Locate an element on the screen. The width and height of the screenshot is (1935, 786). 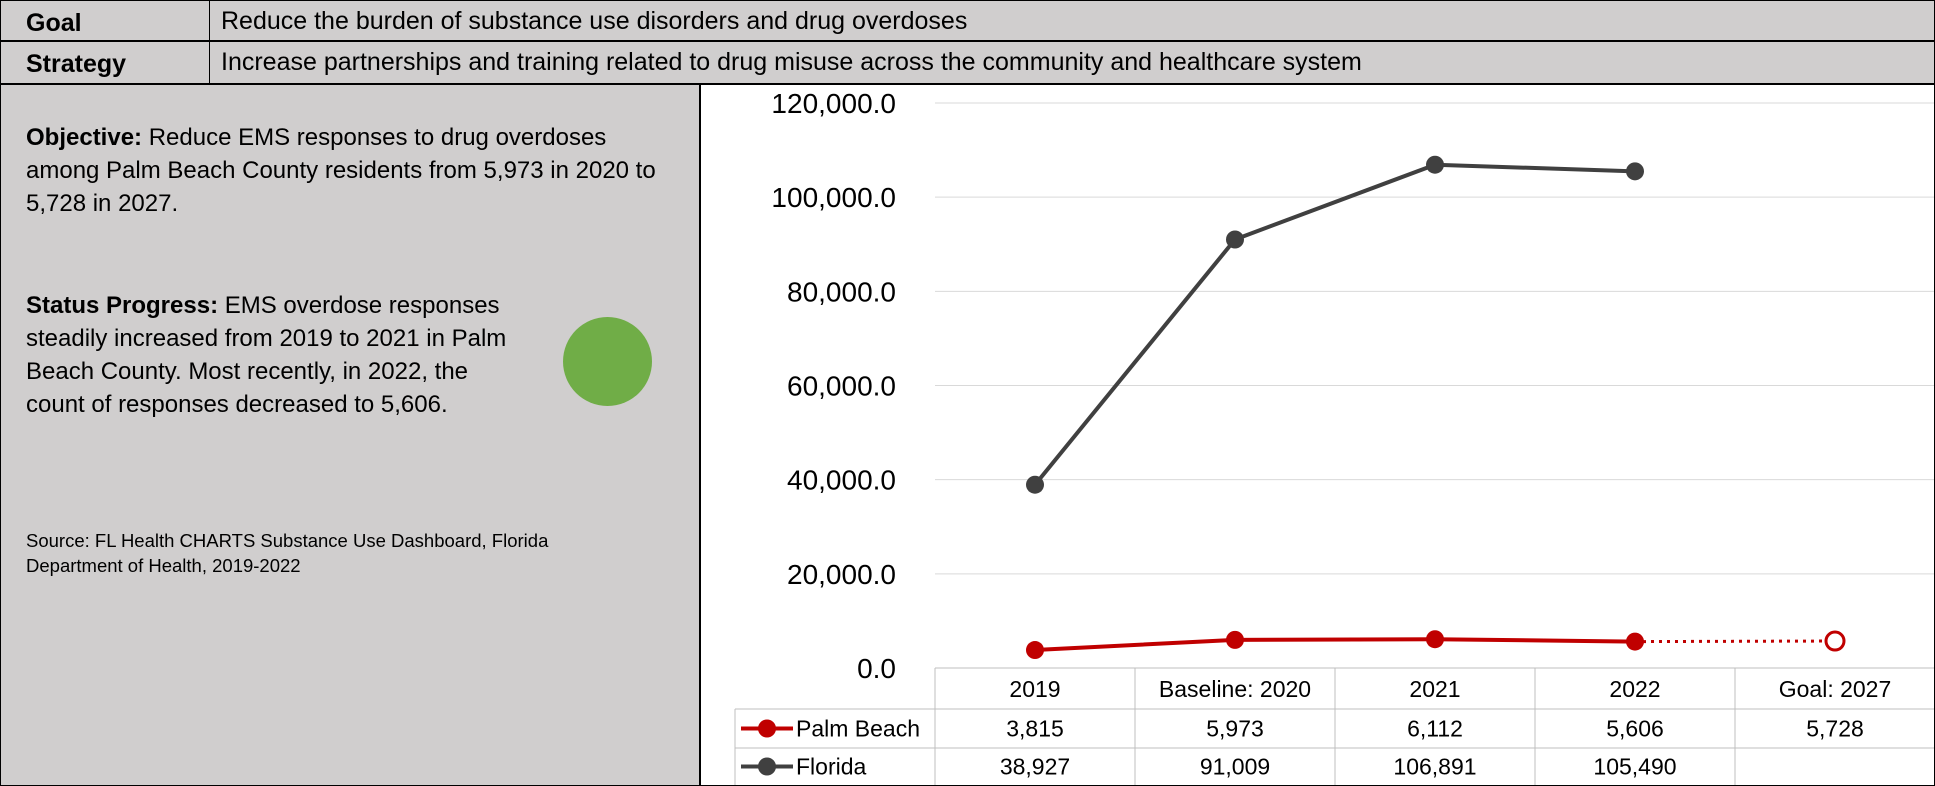
y-tick-label: 80,000.0 is located at coordinates (841, 291).